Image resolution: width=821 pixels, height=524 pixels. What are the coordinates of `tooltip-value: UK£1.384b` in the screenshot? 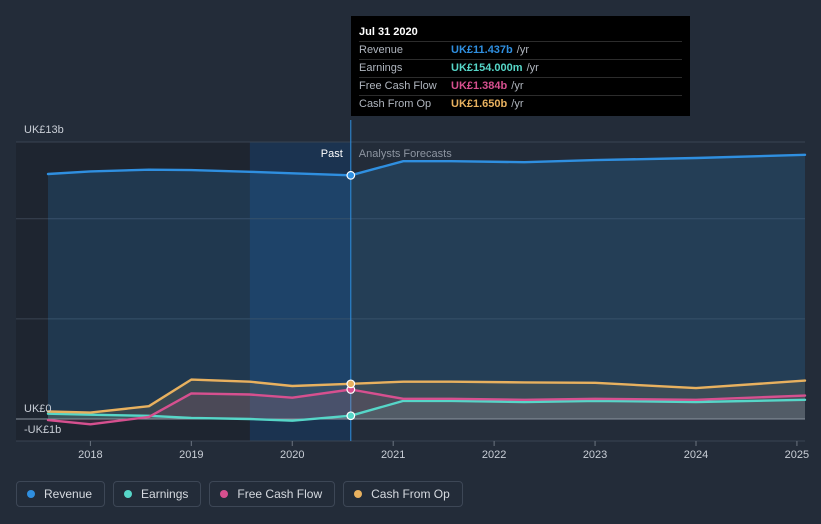 It's located at (479, 86).